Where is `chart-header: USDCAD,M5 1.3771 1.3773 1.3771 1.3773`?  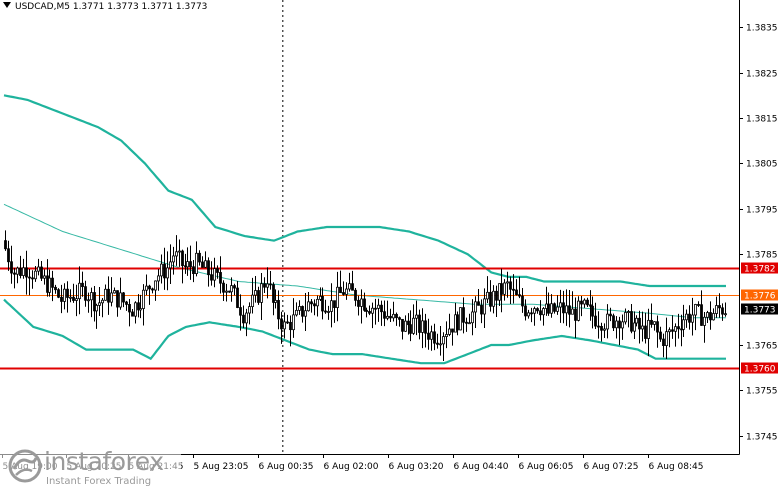 chart-header: USDCAD,M5 1.3771 1.3773 1.3771 1.3773 is located at coordinates (105, 7).